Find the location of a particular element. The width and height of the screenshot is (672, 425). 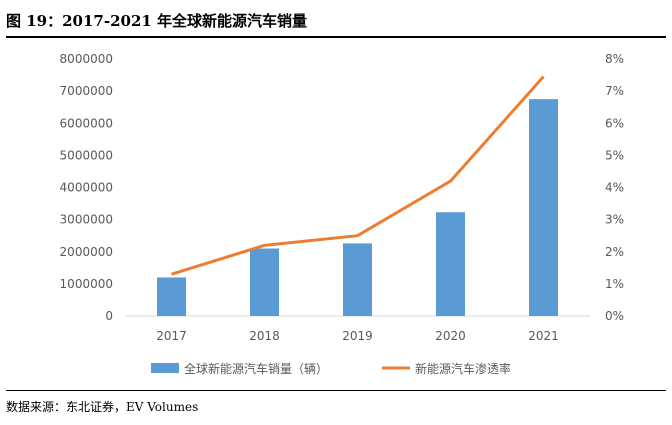

y-left-tick-label: 4000000 is located at coordinates (86, 188).